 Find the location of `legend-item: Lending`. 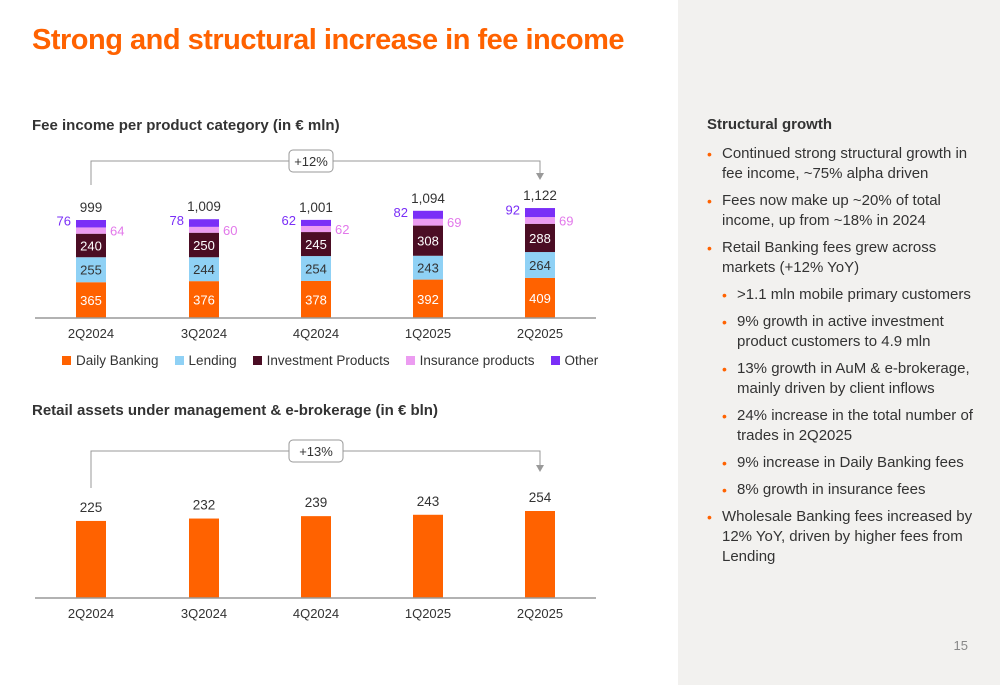

legend-item: Lending is located at coordinates (205, 360).